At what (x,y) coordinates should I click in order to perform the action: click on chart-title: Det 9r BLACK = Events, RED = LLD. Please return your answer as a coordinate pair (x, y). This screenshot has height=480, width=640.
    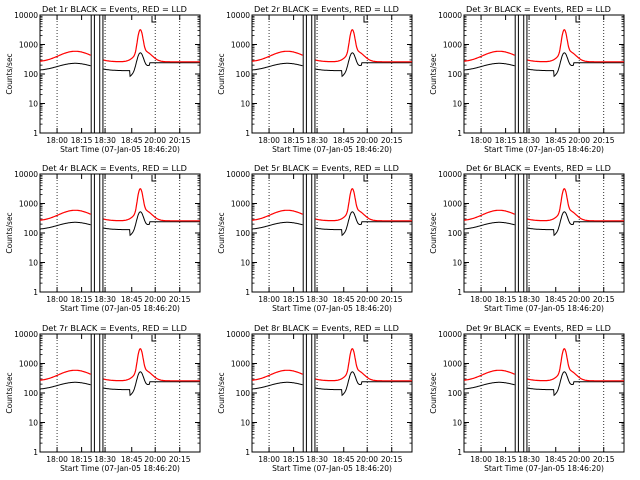
    Looking at the image, I should click on (538, 328).